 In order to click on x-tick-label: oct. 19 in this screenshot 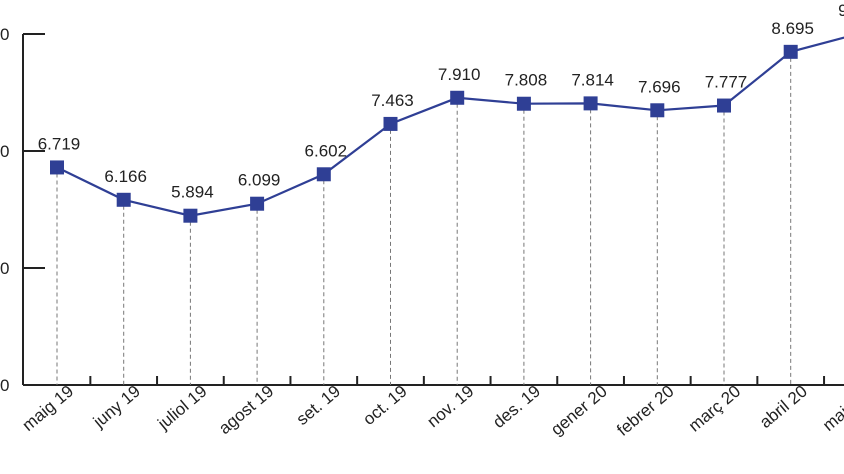, I will do `click(384, 405)`.